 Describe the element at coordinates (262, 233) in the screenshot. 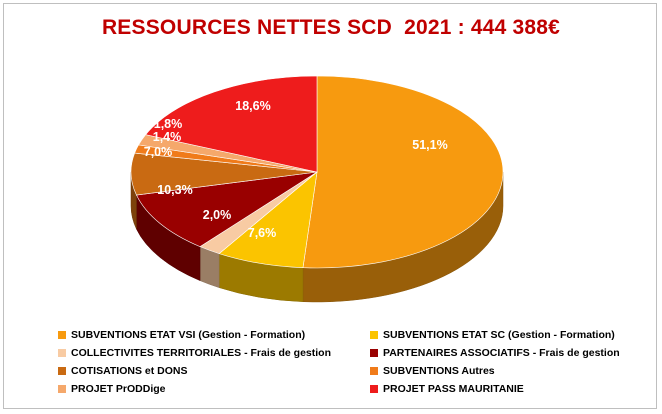

I see `data-label-1: 7,6%` at that location.